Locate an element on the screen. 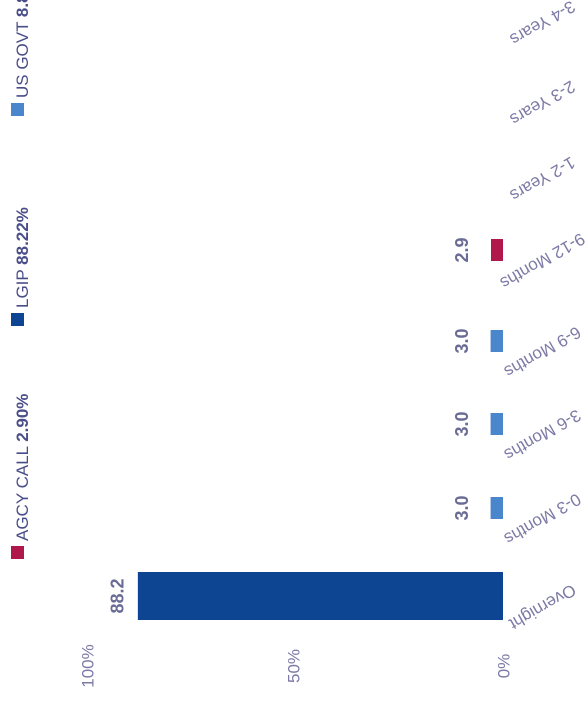  axis-tick-label: 100% is located at coordinates (87, 665).